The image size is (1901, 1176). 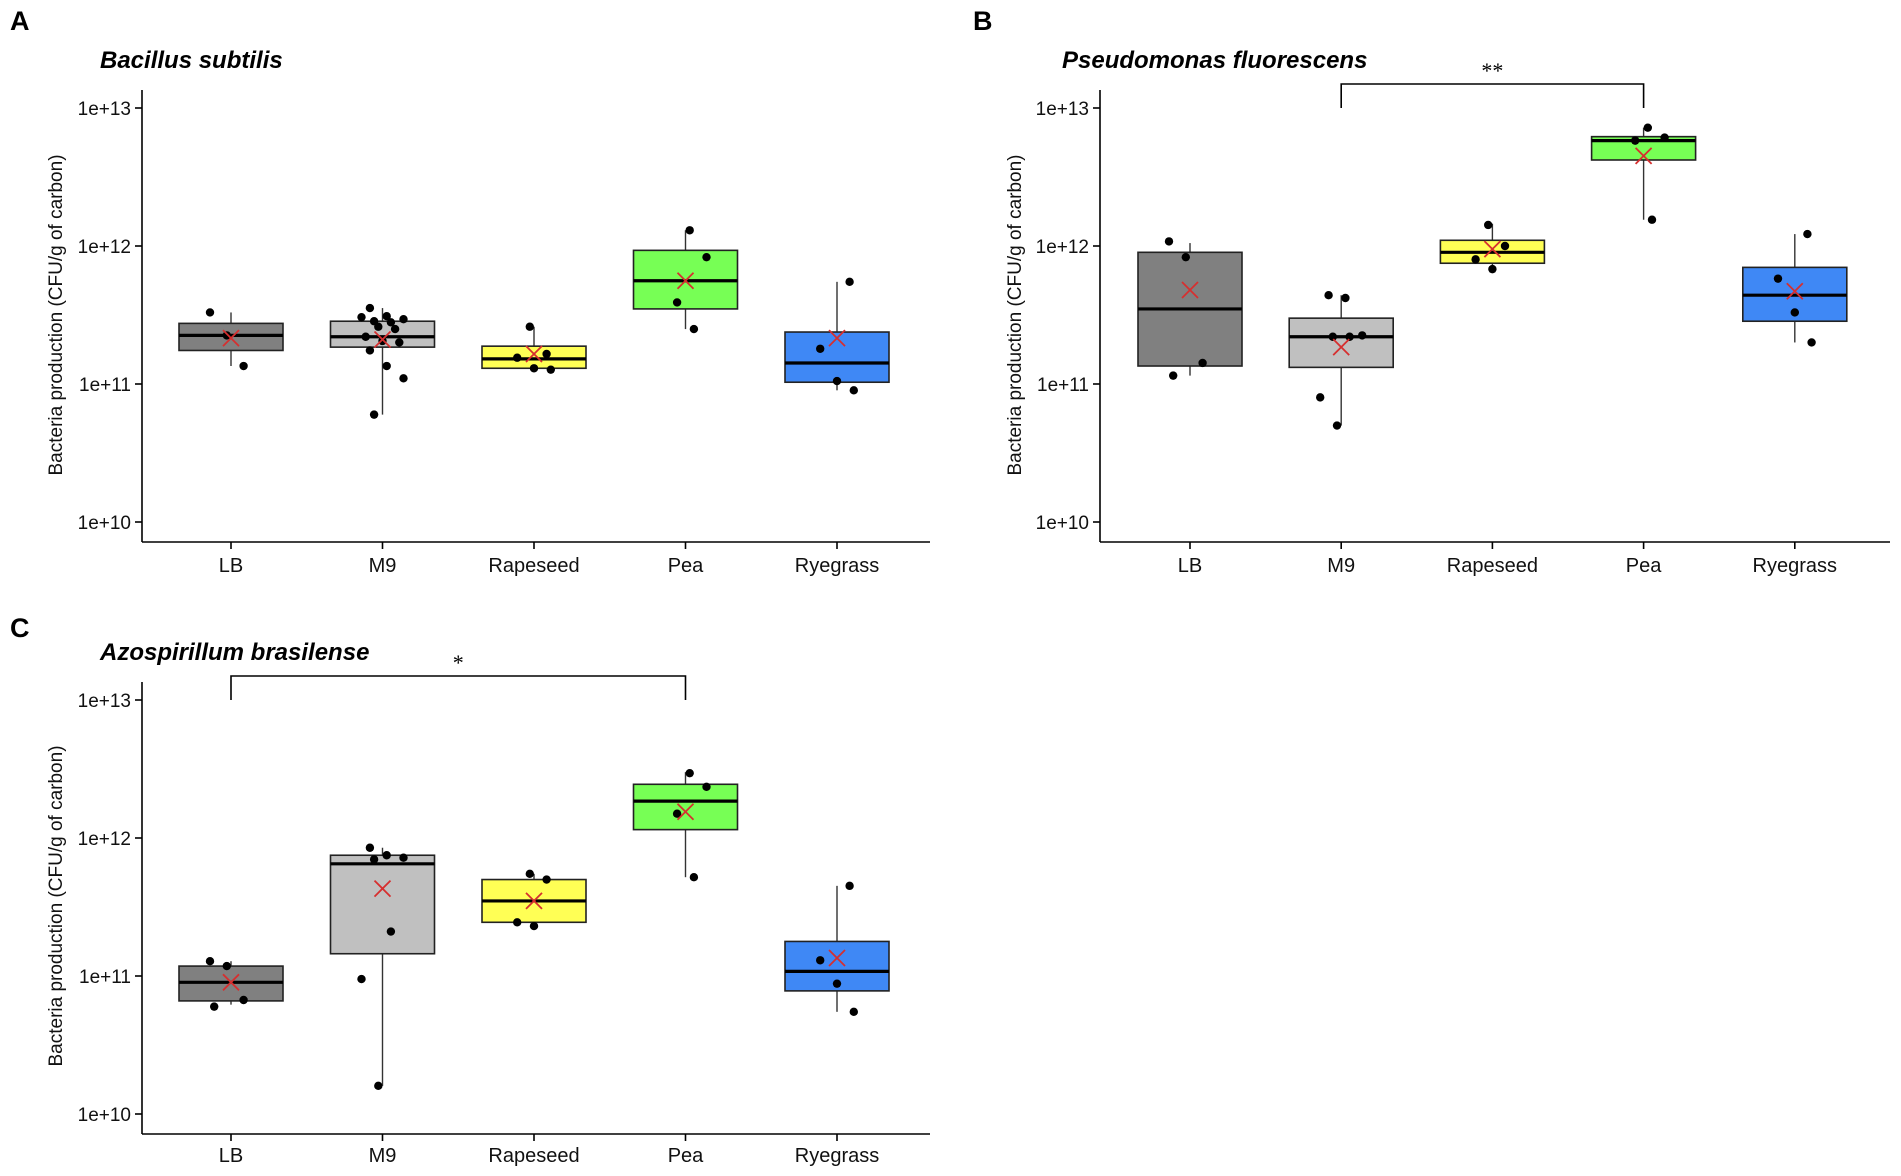 What do you see at coordinates (533, 1156) in the screenshot?
I see `x-tick-label: Rapeseed` at bounding box center [533, 1156].